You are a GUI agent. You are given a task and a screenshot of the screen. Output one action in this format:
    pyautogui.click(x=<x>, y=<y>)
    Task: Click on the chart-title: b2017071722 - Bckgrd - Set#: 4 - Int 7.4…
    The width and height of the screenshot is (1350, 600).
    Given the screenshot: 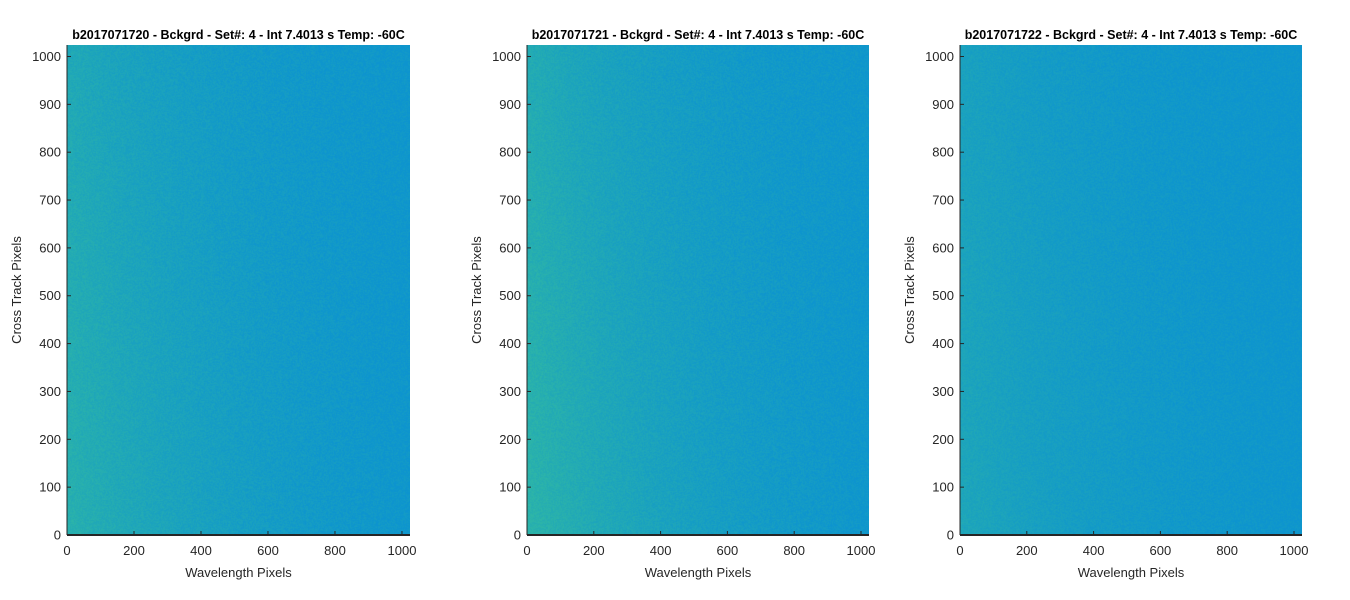 What is the action you would take?
    pyautogui.click(x=1131, y=35)
    